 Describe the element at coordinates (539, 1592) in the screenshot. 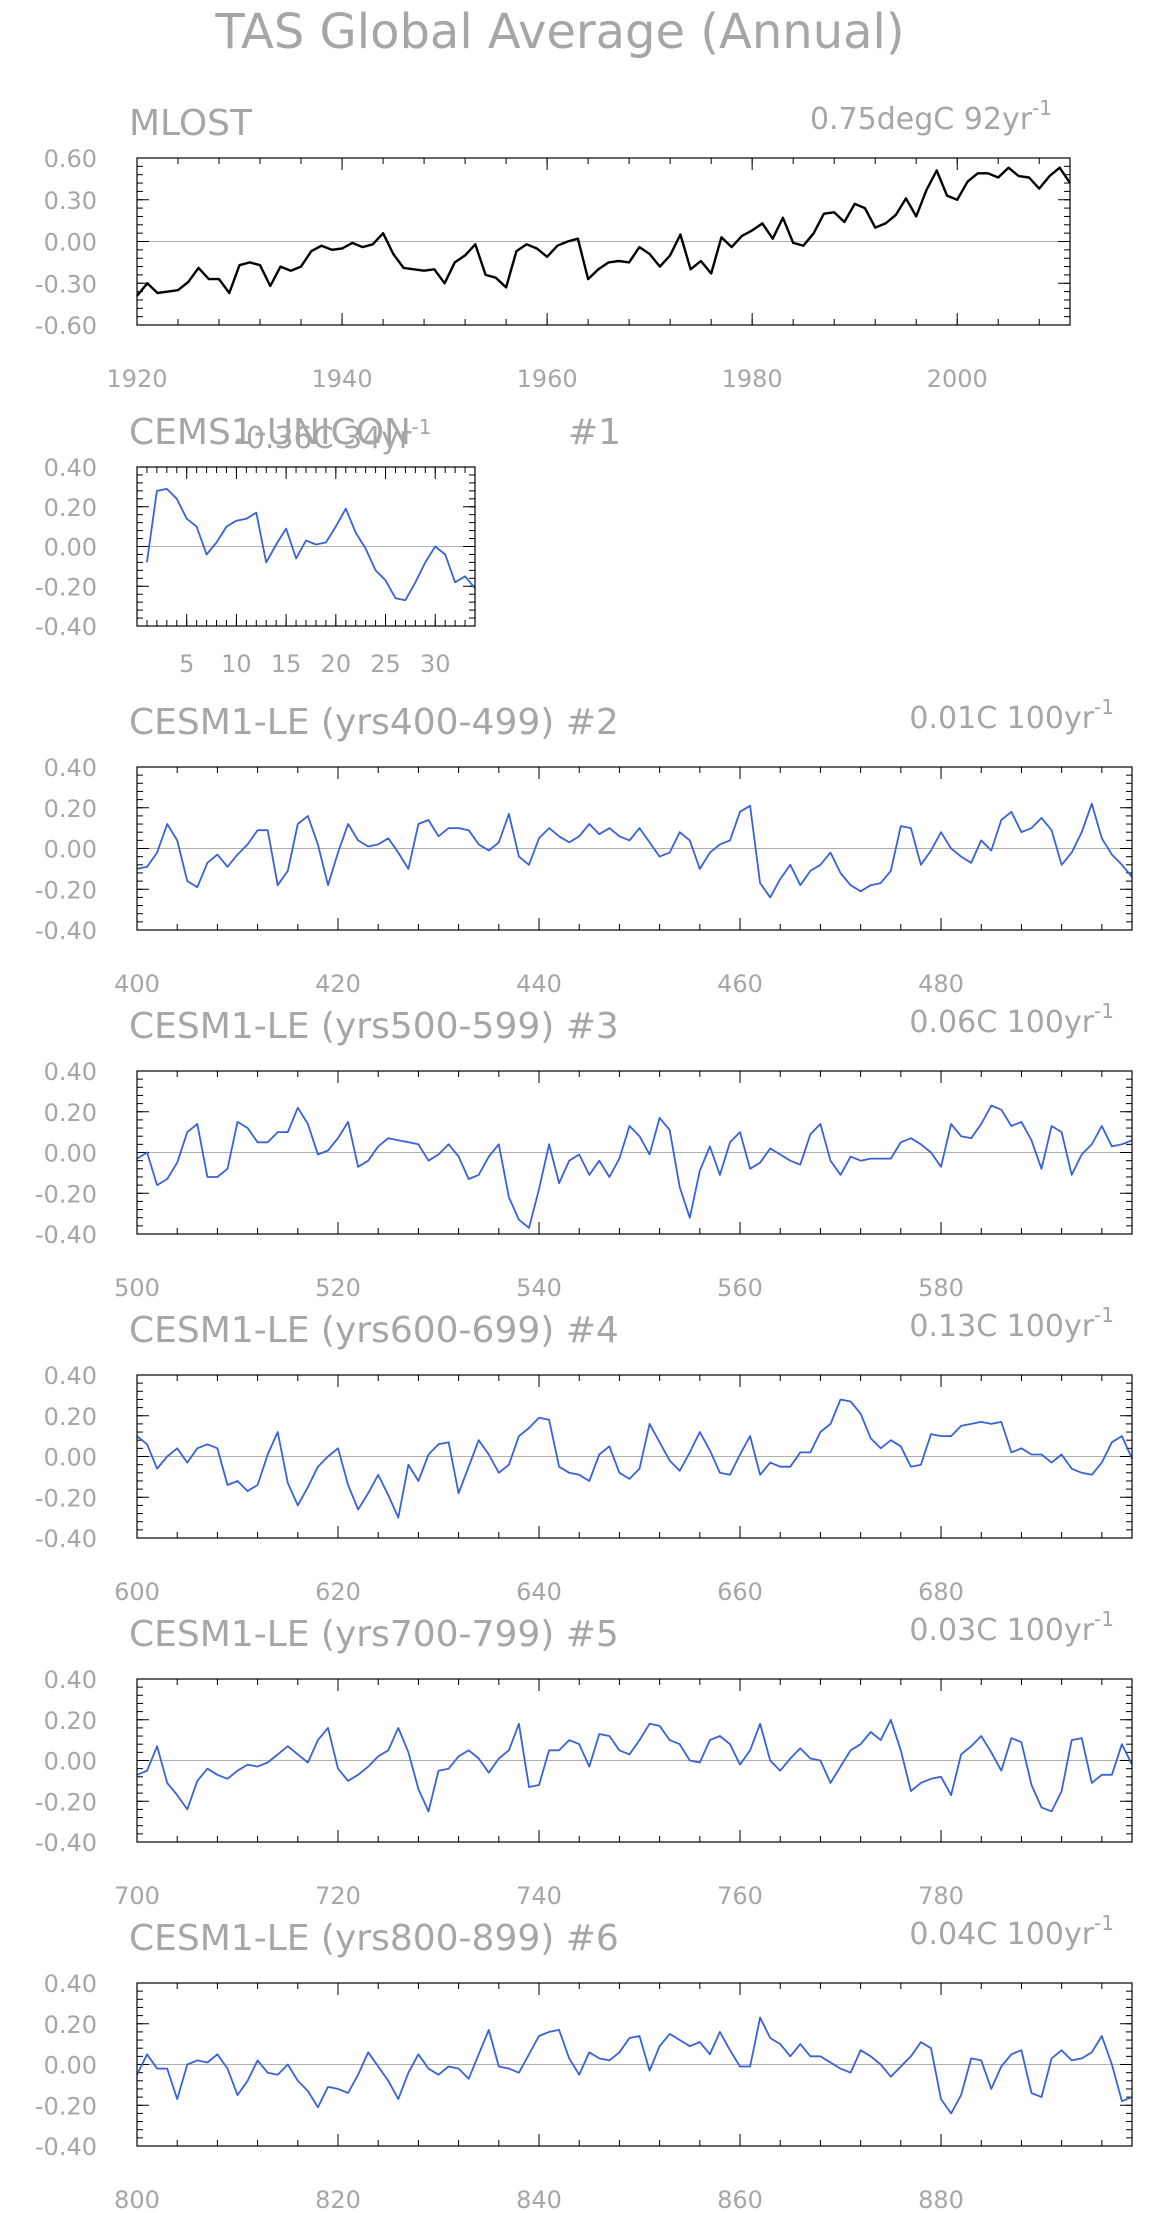

I see `x-tick-label: 640` at that location.